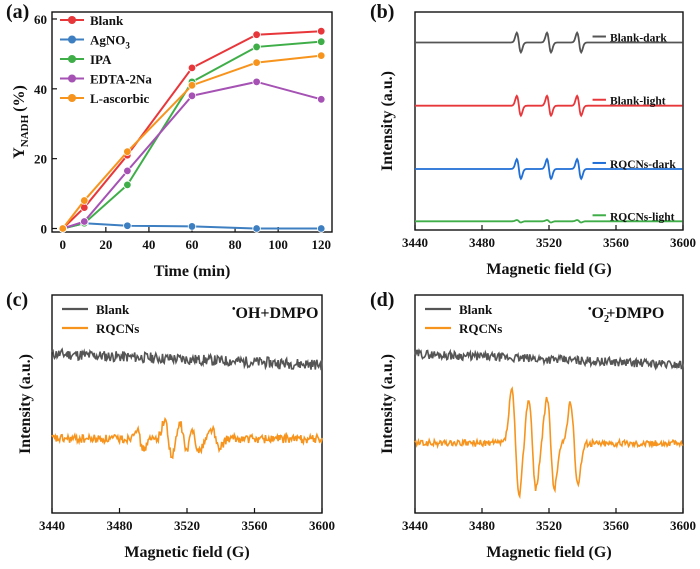 Image resolution: width=700 pixels, height=569 pixels. Describe the element at coordinates (17, 12) in the screenshot. I see `panel-label-a: (a)` at that location.